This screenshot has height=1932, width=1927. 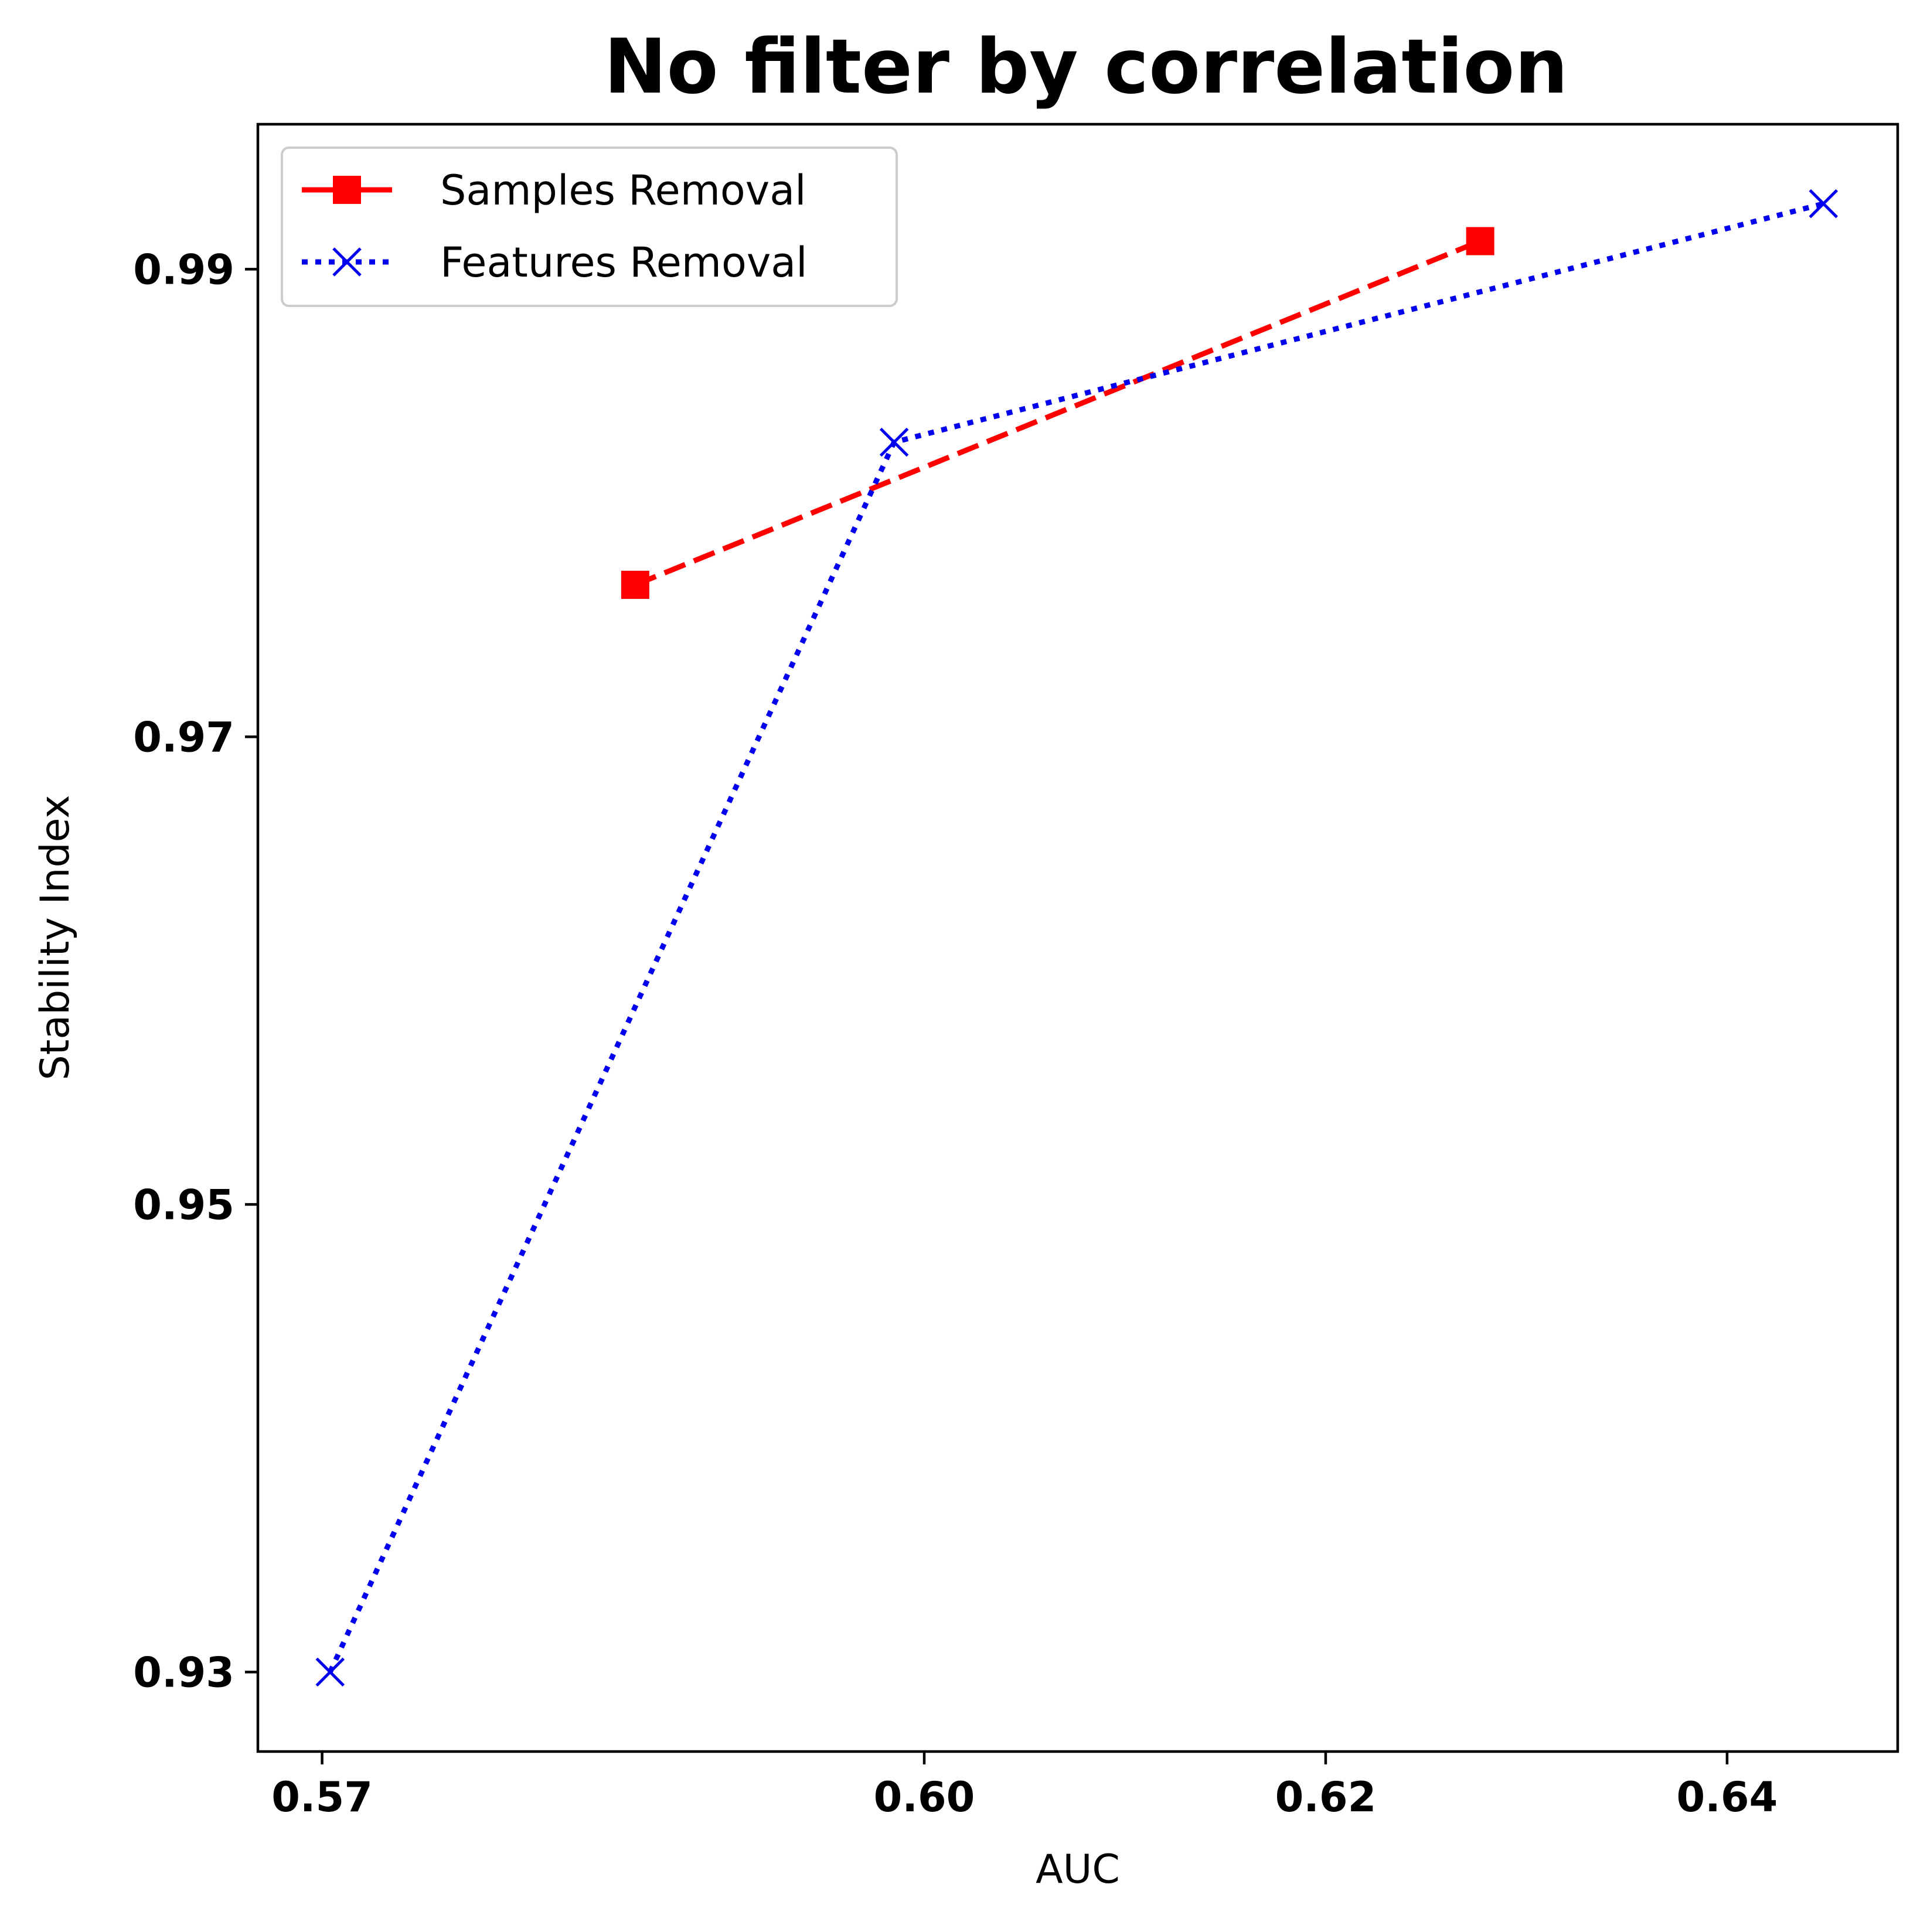 I want to click on y-tick-label: 0.97, so click(x=184, y=737).